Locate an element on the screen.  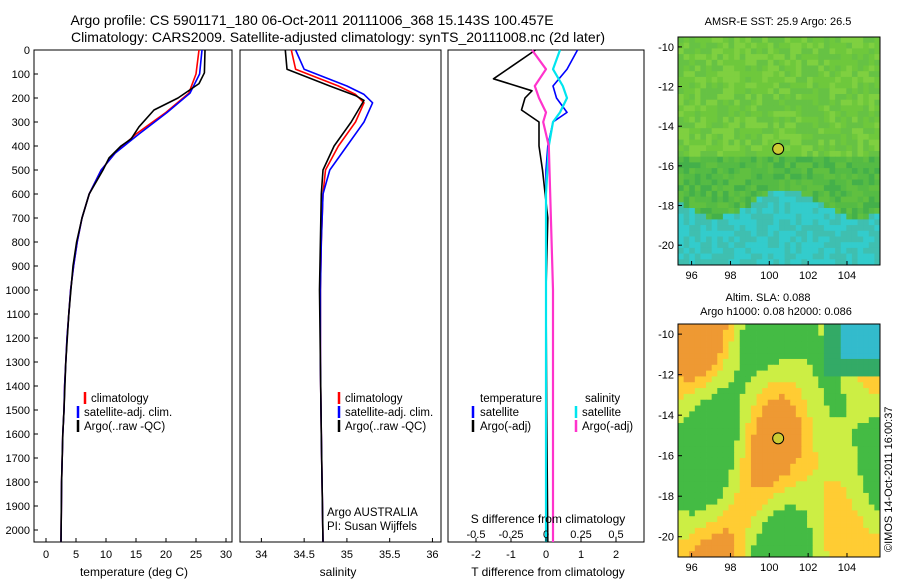
depth-tick-label: 1100 is located at coordinates (18, 315).